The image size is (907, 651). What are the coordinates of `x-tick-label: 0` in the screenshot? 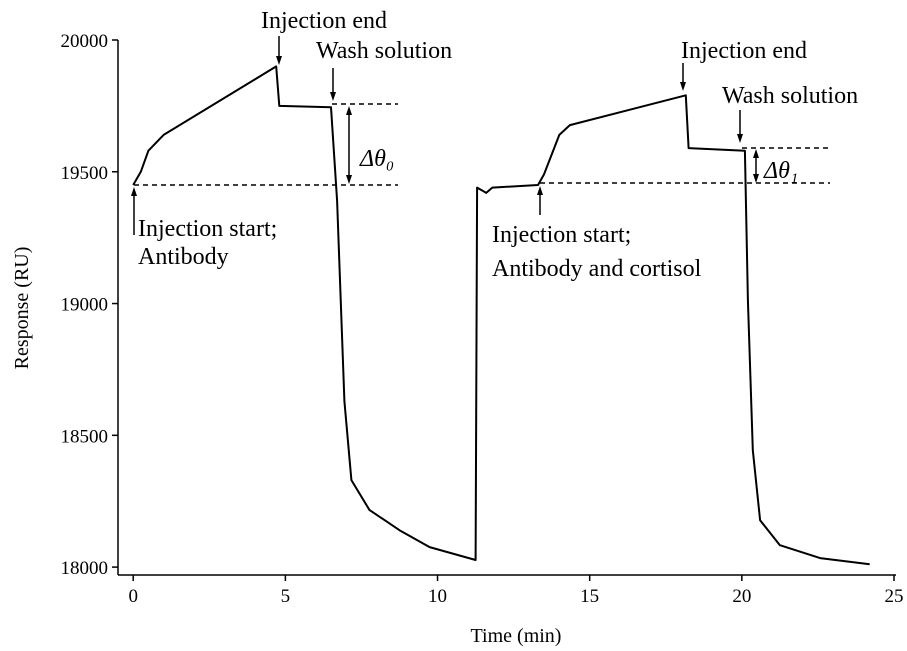 It's located at (133, 596).